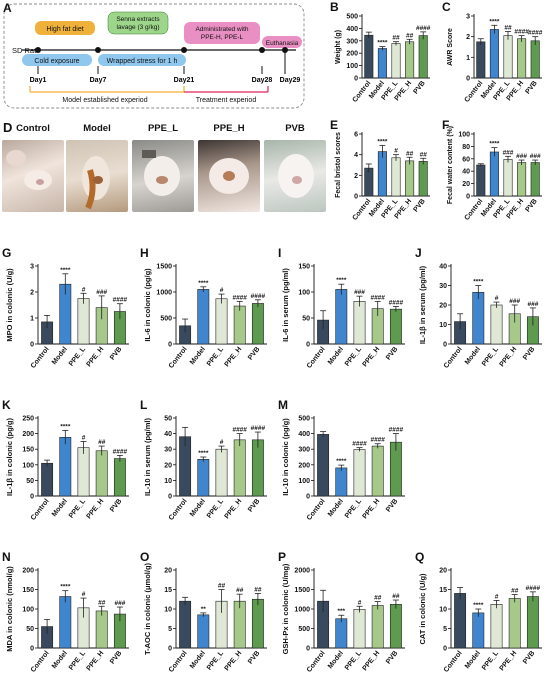 This screenshot has height=696, width=550. Describe the element at coordinates (338, 165) in the screenshot. I see `y-axis-label-e: Fecal bristol scores` at that location.